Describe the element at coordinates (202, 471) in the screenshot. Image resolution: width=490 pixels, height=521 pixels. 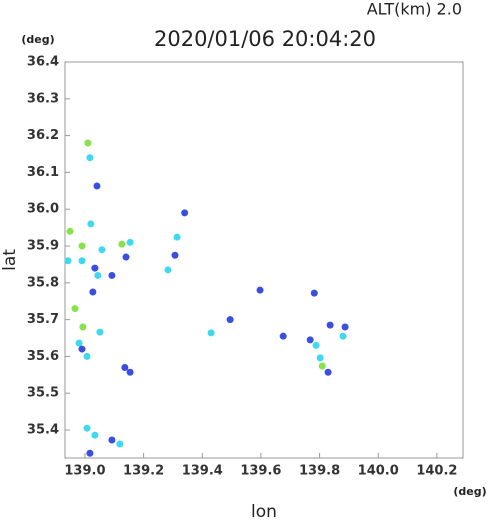
I see `x-tick-label: 139.4` at that location.